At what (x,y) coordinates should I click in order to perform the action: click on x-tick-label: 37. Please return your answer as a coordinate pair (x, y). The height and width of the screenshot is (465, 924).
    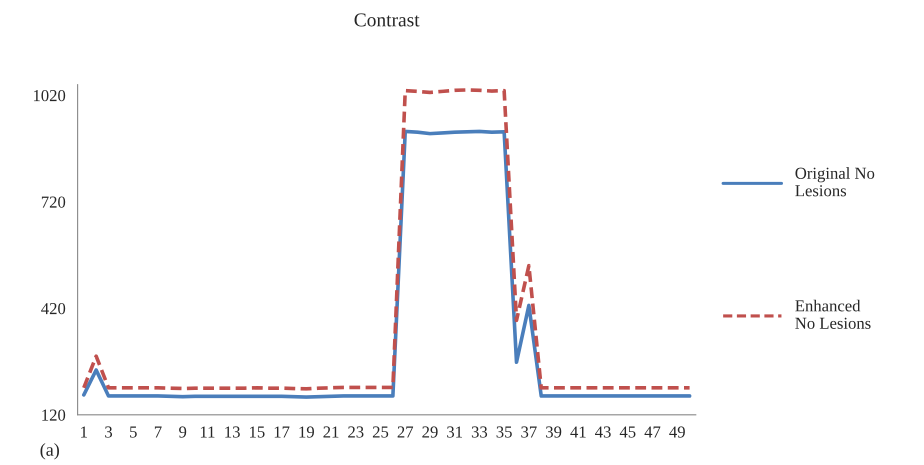
    Looking at the image, I should click on (529, 432).